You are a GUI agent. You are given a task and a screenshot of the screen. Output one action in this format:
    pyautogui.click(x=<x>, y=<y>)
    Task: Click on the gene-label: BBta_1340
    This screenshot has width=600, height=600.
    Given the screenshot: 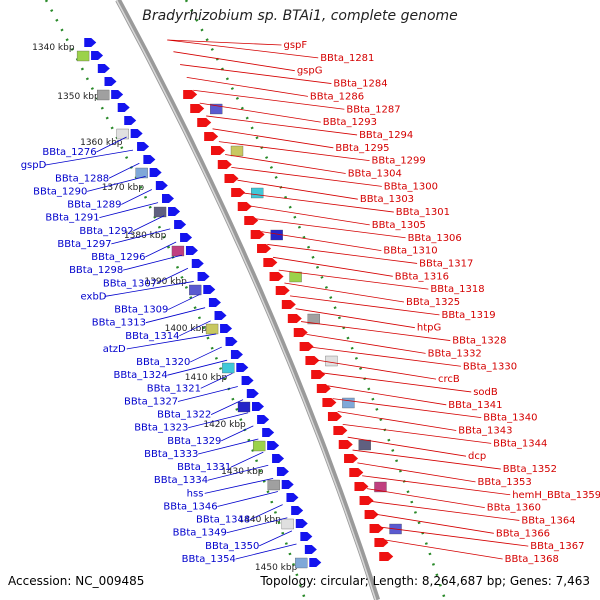 What is the action you would take?
    pyautogui.click(x=510, y=418)
    